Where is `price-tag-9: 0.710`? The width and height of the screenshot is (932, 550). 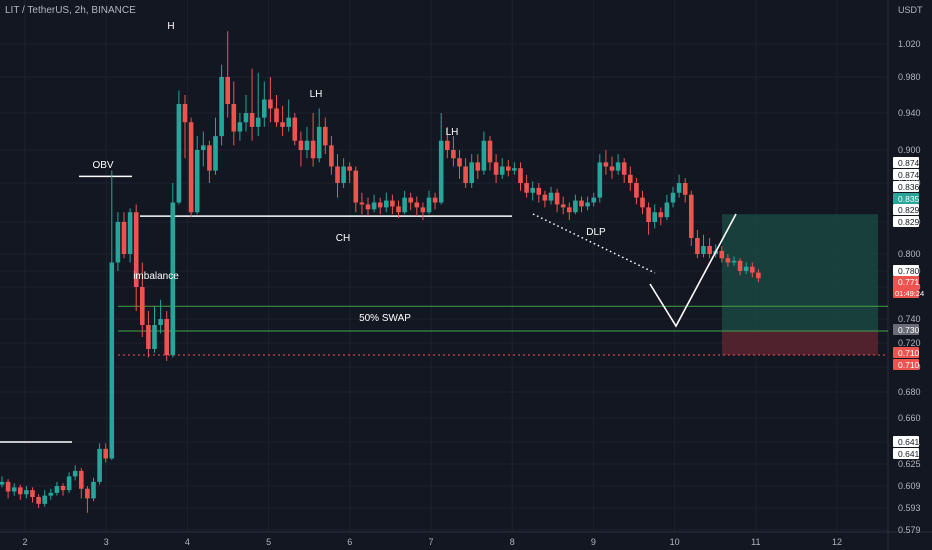 price-tag-9: 0.710 is located at coordinates (909, 353).